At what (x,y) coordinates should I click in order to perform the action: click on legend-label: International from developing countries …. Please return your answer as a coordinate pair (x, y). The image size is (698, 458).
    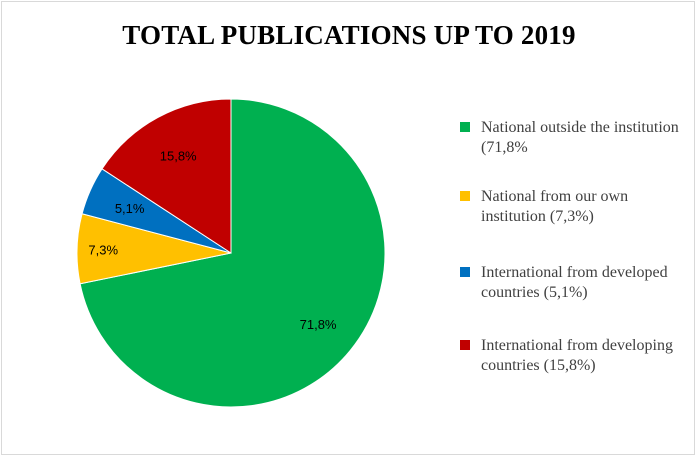
    Looking at the image, I should click on (577, 355).